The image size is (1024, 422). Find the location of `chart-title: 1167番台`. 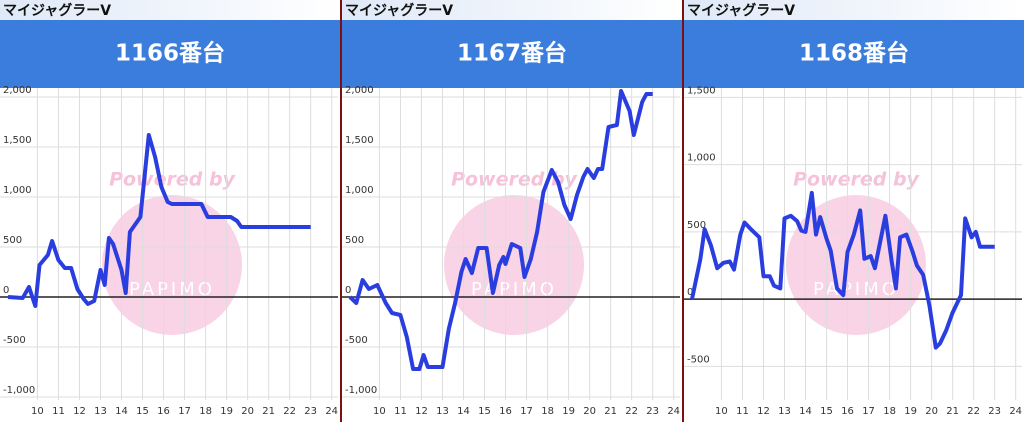

chart-title: 1167番台 is located at coordinates (512, 53).